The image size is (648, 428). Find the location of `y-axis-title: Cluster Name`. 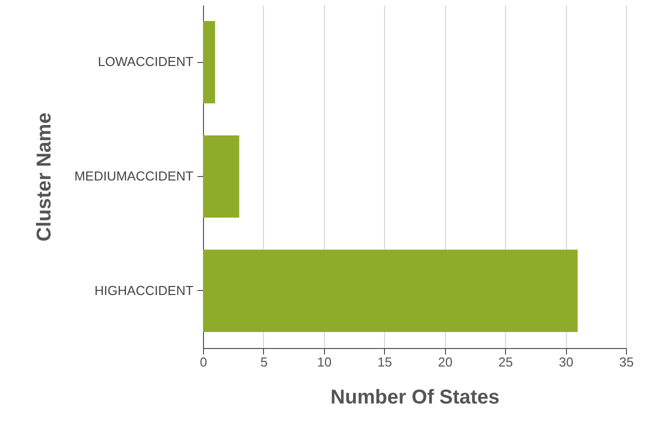

y-axis-title: Cluster Name is located at coordinates (44, 177).